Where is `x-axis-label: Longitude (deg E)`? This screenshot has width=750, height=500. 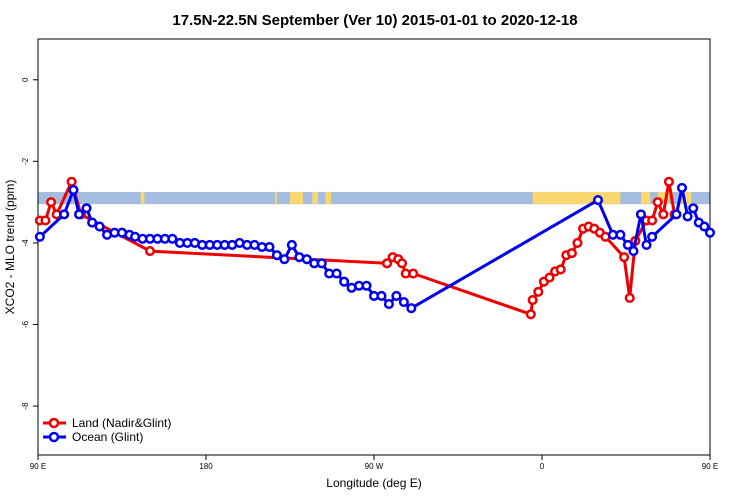 x-axis-label: Longitude (deg E) is located at coordinates (373, 483).